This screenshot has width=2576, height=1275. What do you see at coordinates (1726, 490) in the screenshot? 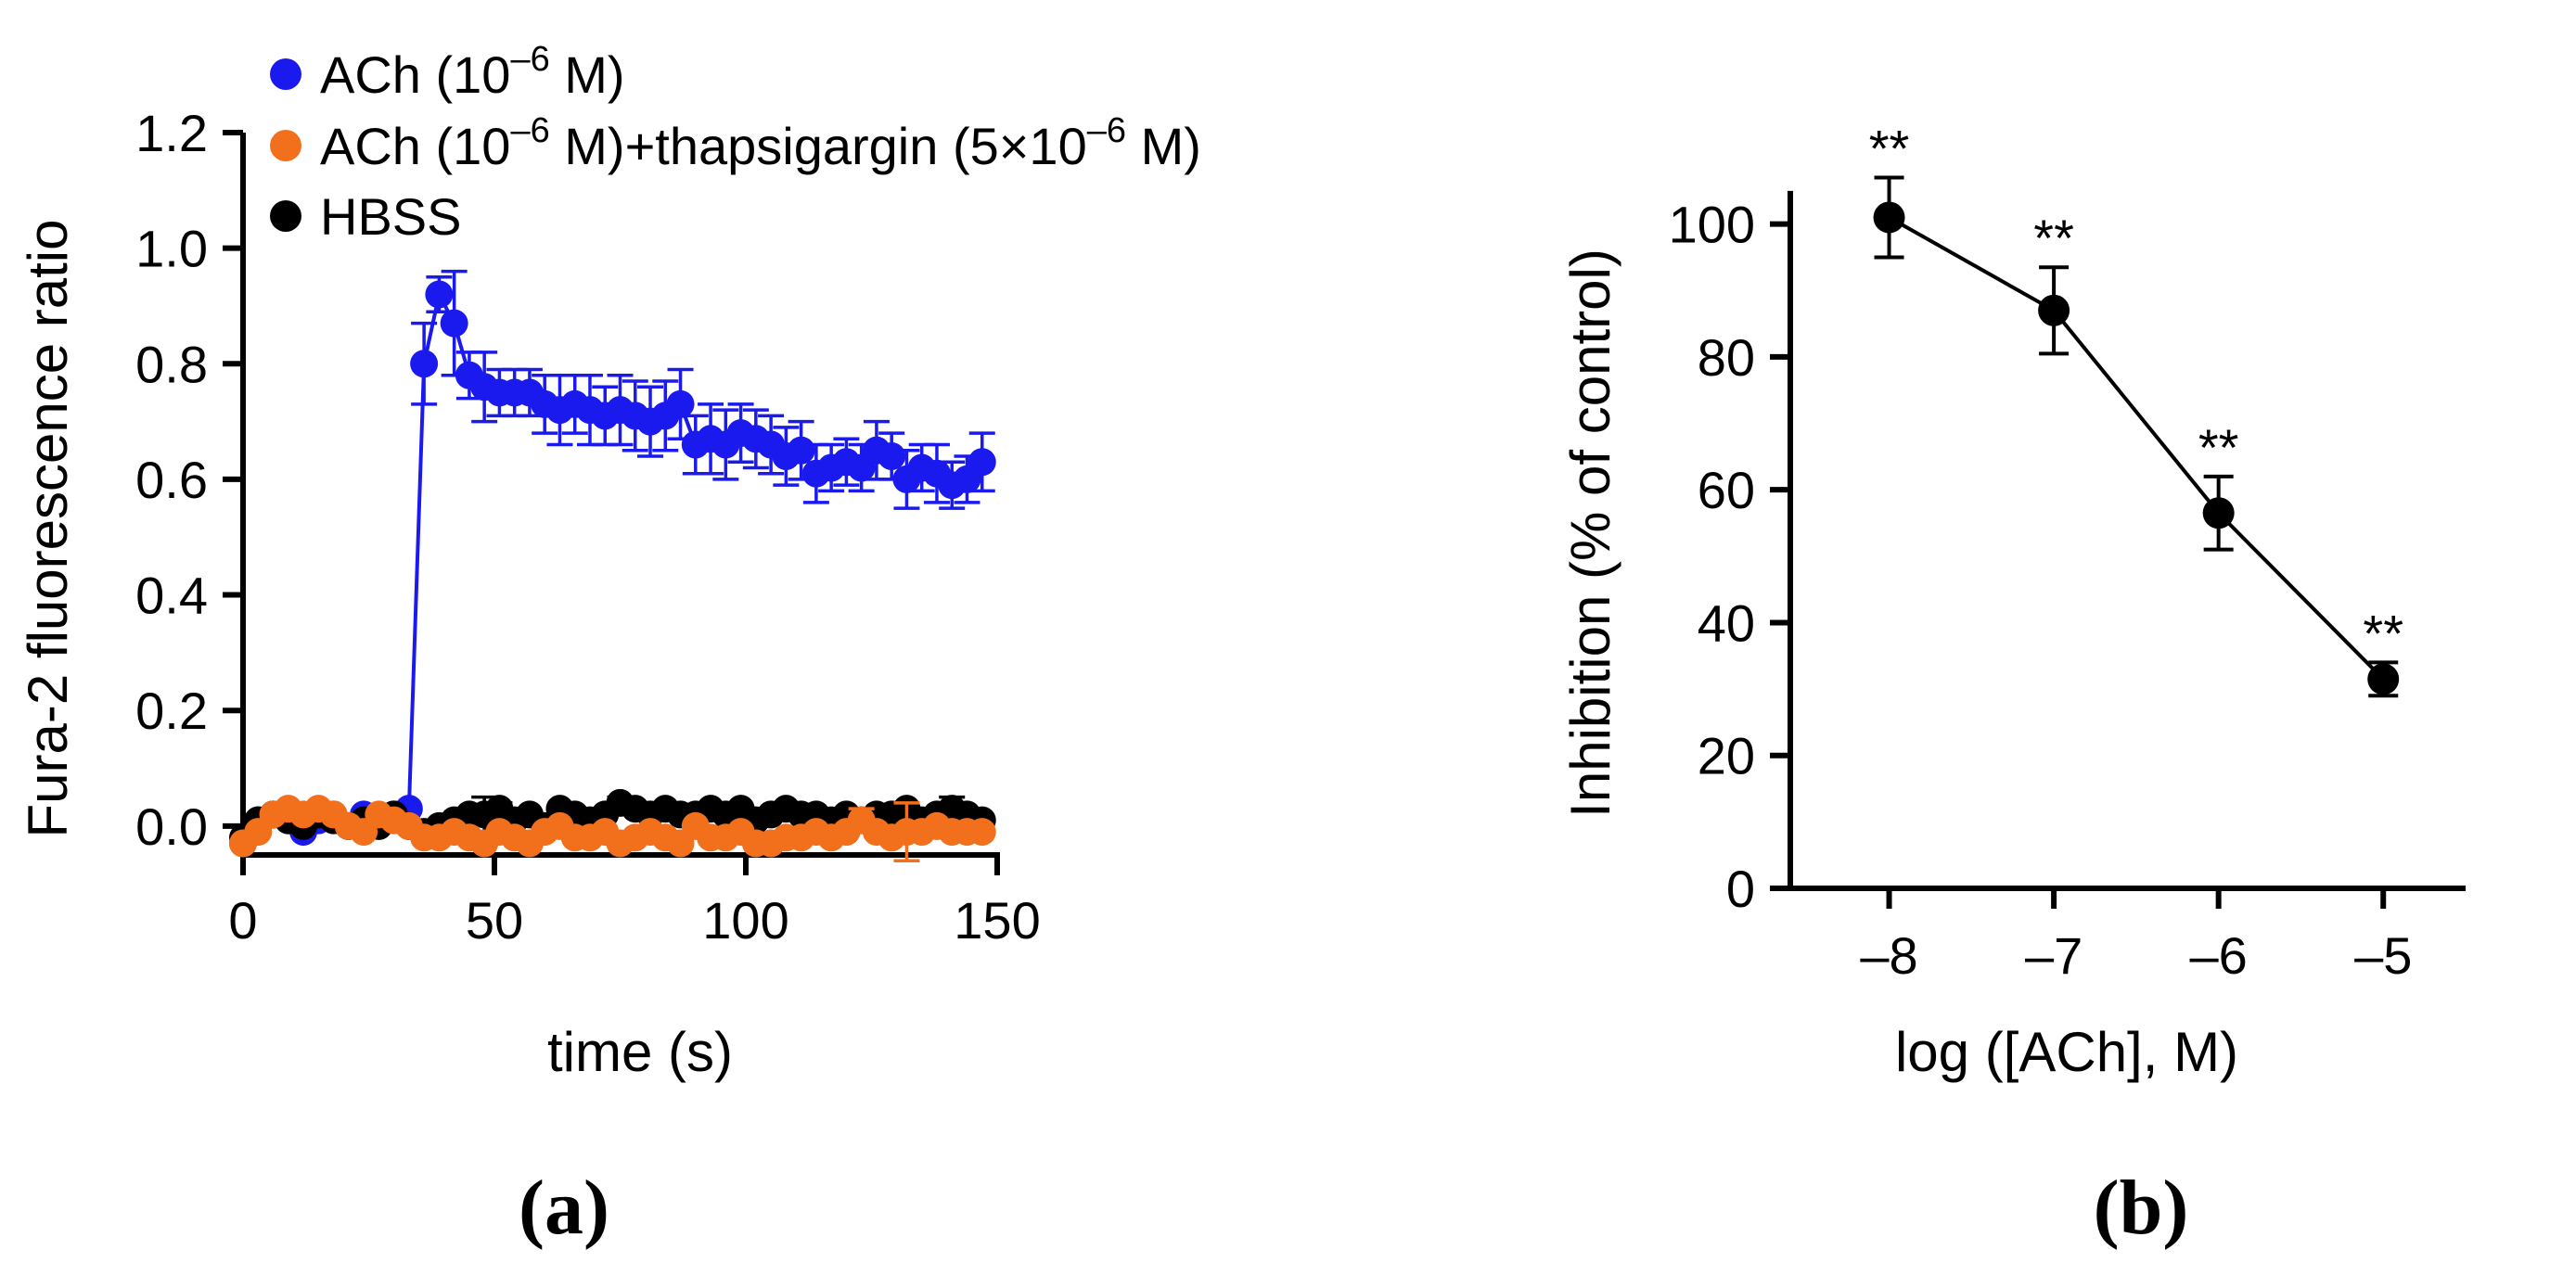
I see `y-tick-label: 60` at bounding box center [1726, 490].